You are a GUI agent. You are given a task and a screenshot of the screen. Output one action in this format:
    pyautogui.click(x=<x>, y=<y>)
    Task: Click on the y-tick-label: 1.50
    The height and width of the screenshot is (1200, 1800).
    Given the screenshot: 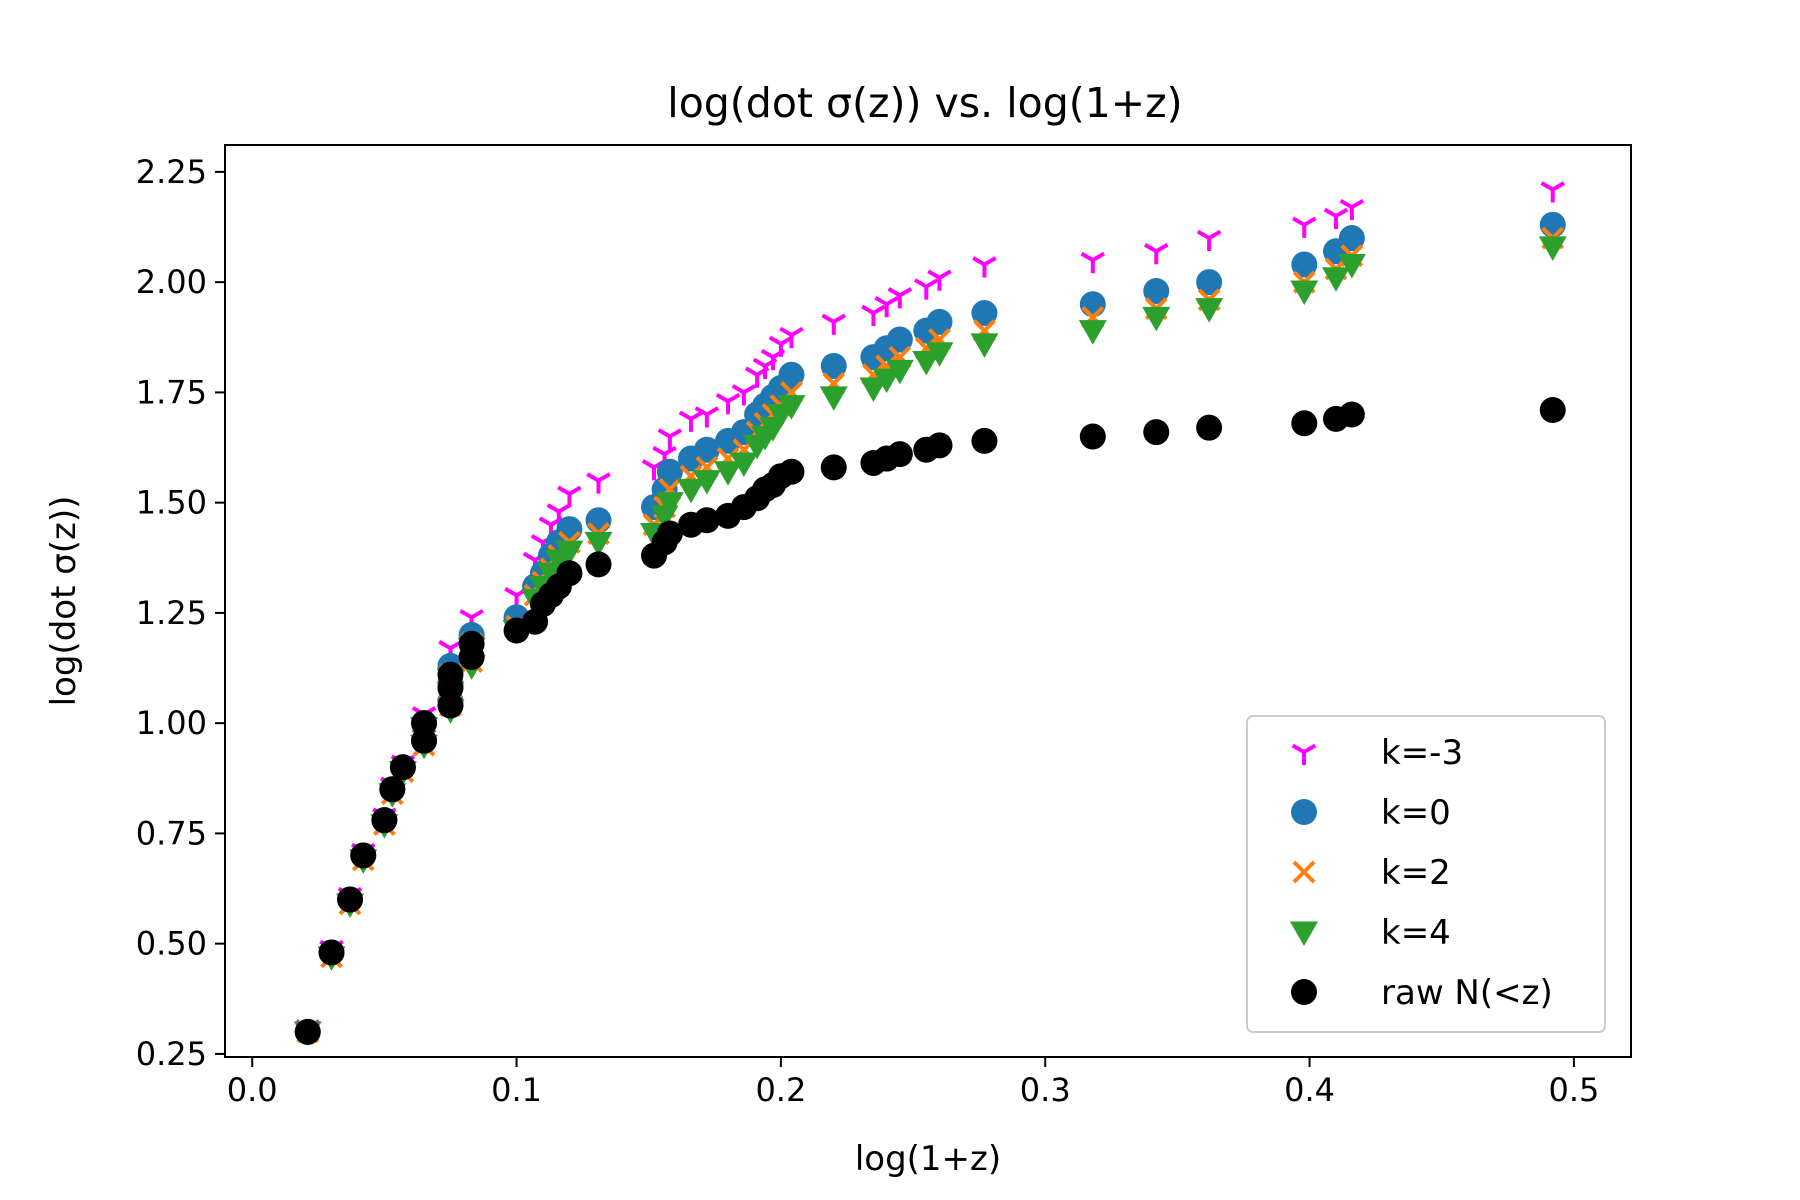 What is the action you would take?
    pyautogui.click(x=171, y=503)
    